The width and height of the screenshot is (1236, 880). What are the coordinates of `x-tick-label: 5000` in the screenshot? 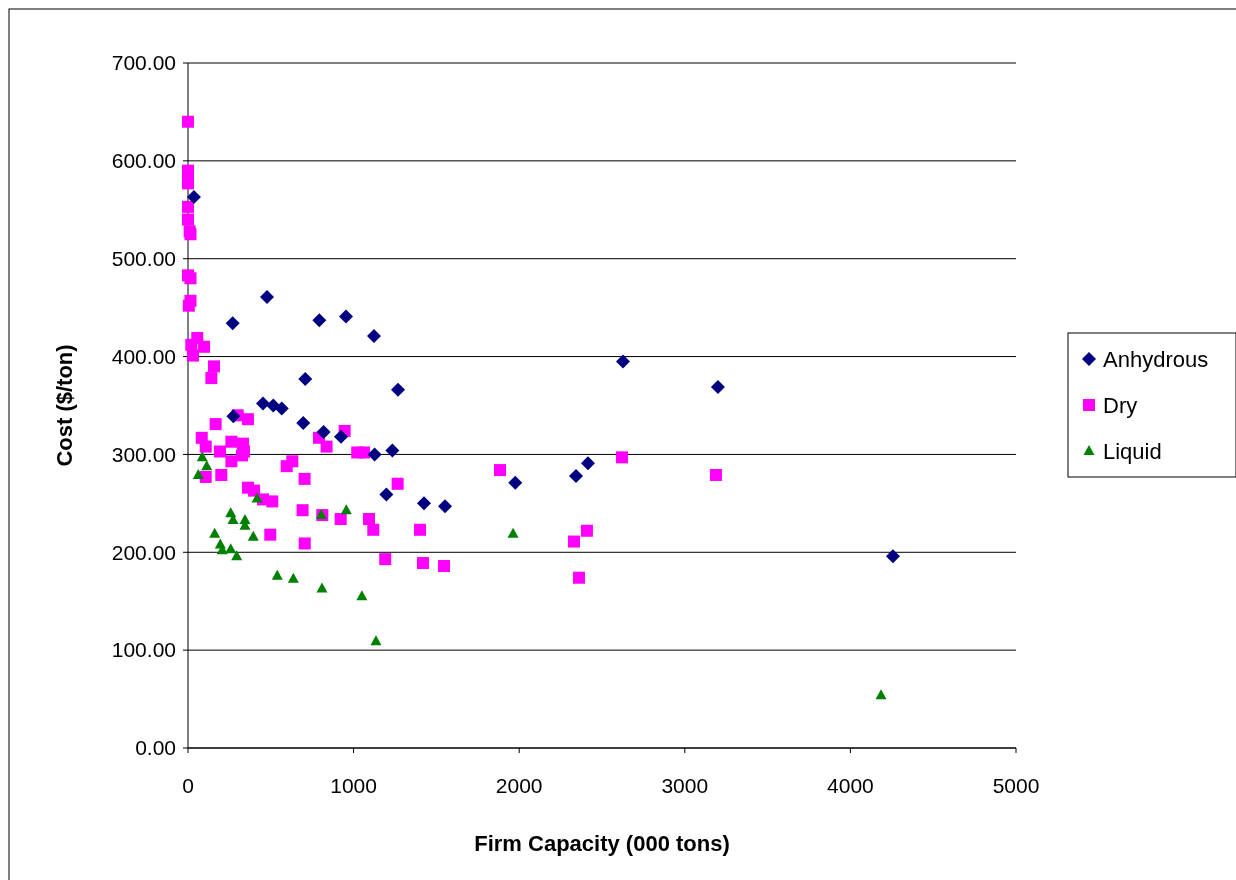 It's located at (1016, 785).